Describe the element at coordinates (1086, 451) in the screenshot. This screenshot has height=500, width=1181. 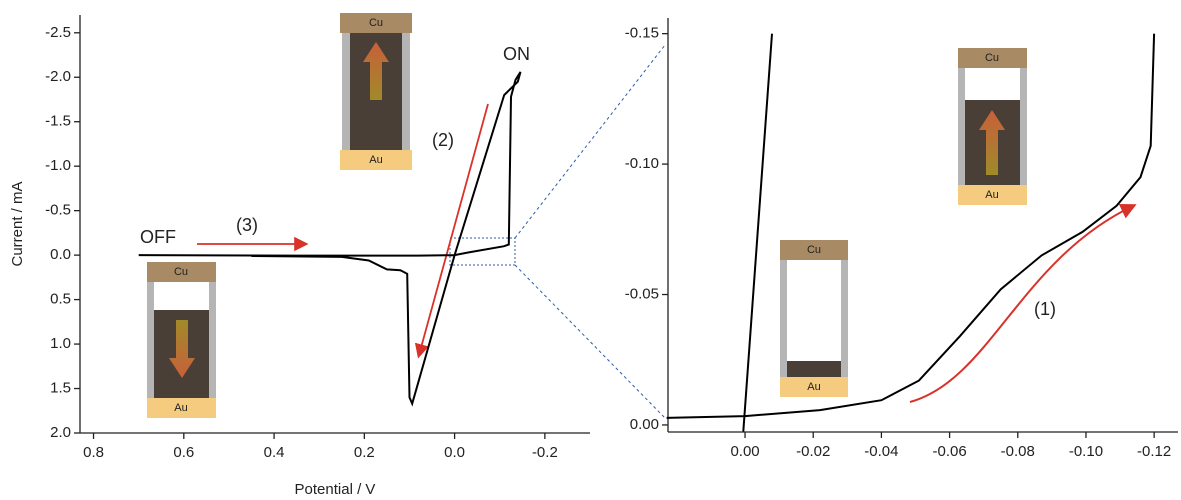
I see `x-tick-label: -0.10` at that location.